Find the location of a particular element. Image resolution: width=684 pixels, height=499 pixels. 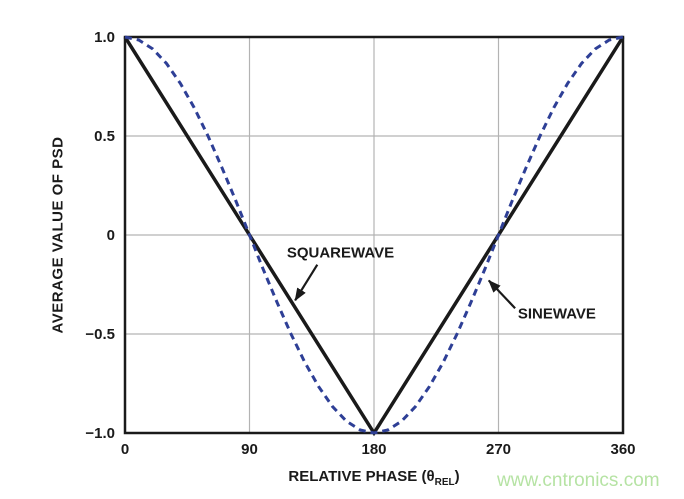

x-tick-label-0: 0 is located at coordinates (125, 449).